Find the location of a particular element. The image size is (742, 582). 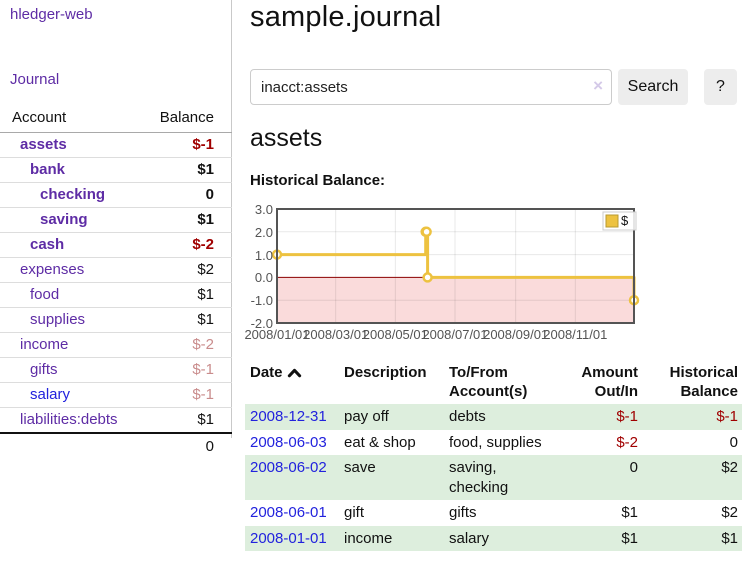

account-row: checking 0 is located at coordinates (116, 195).